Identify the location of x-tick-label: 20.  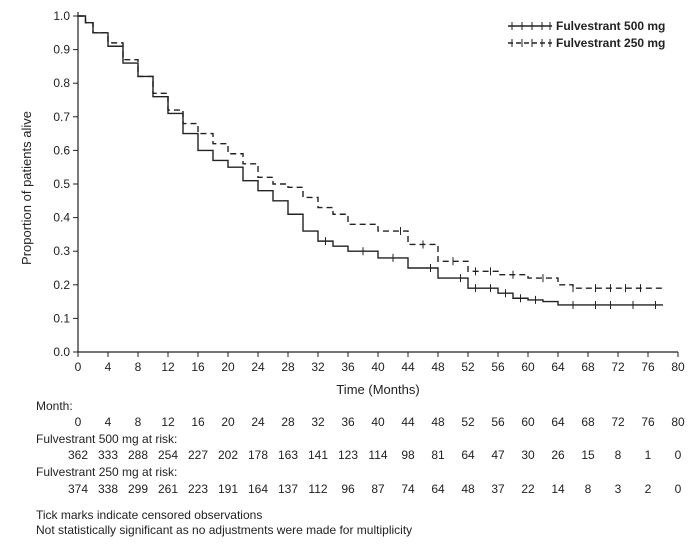
(228, 367).